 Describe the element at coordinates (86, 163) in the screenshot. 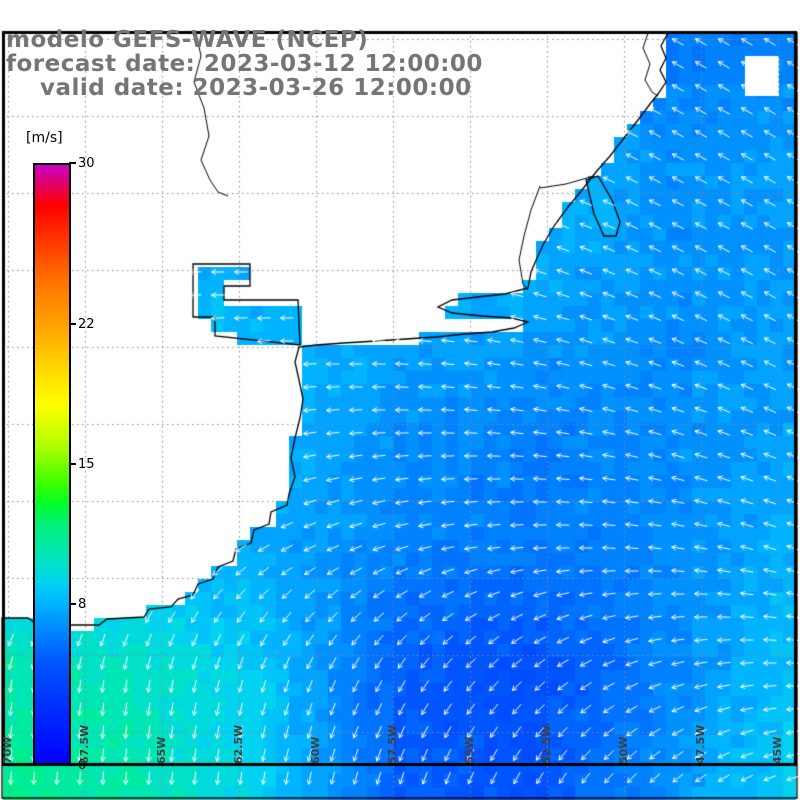

I see `colorbar-tick-label: 30` at that location.